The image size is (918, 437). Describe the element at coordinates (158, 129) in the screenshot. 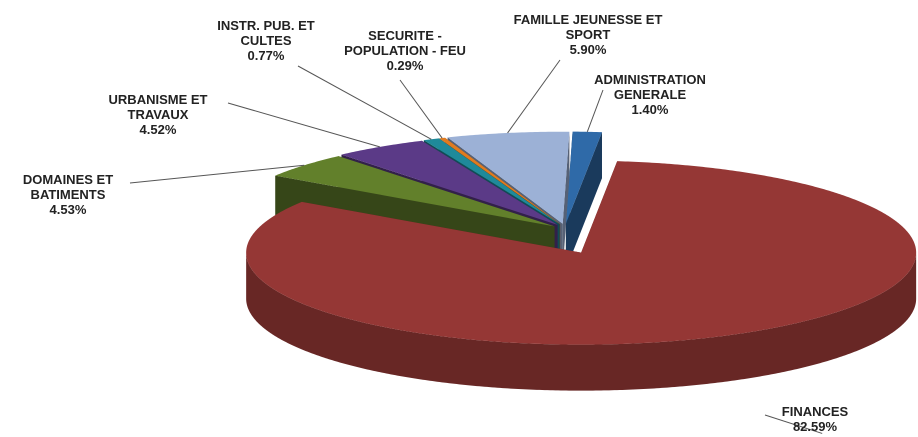

I see `value-label: 4.52%` at that location.